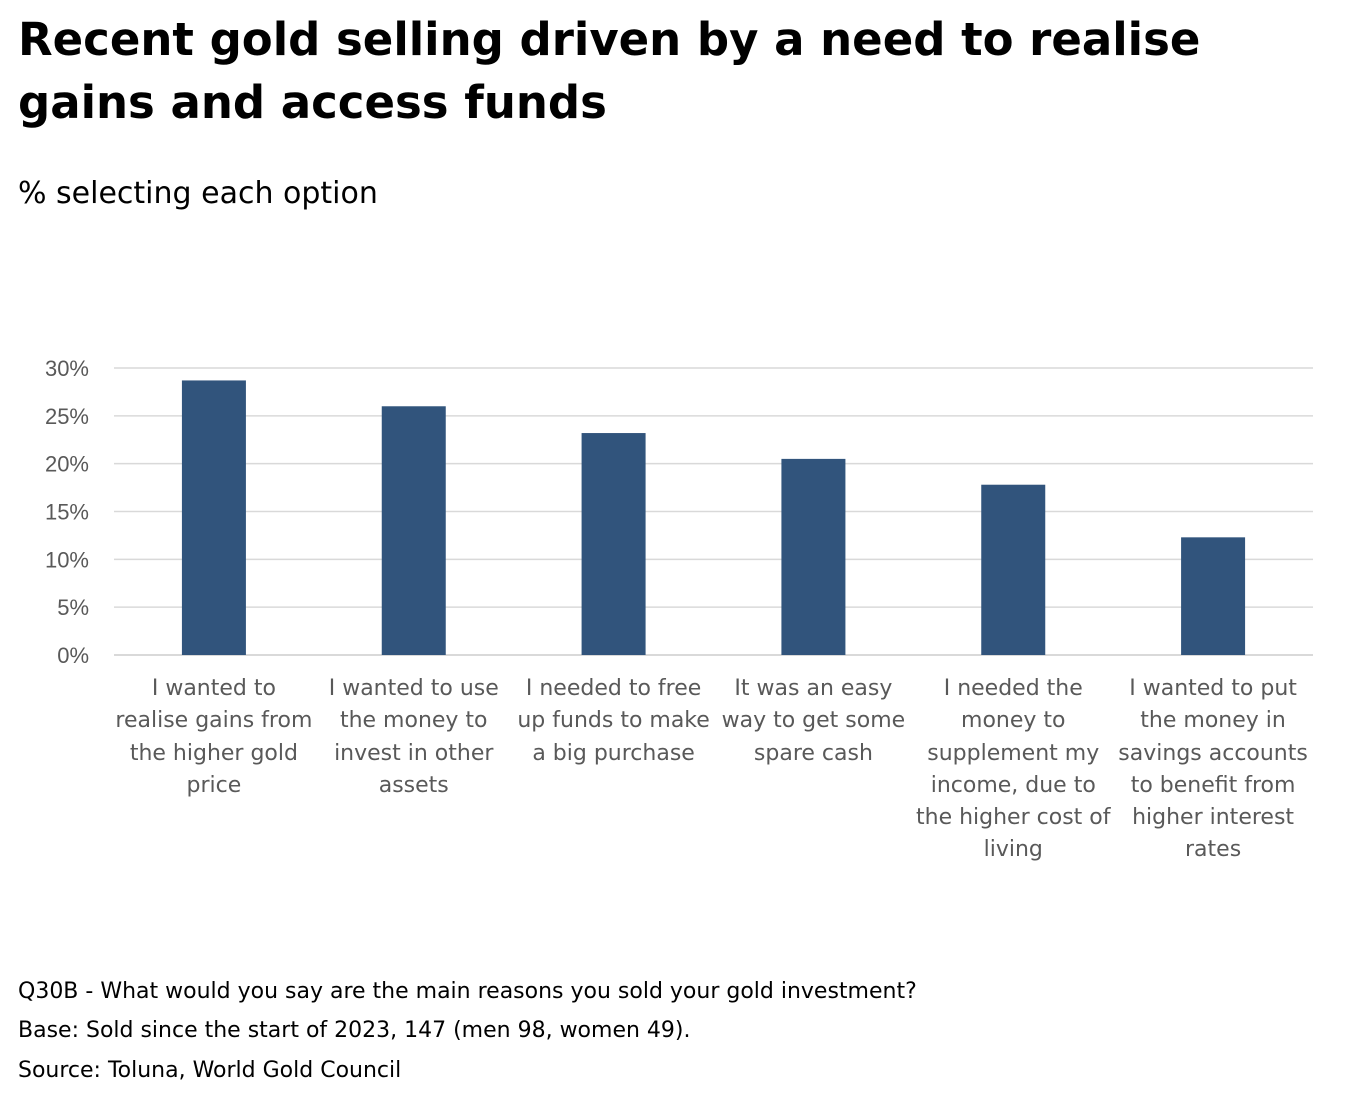 The image size is (1362, 1108). What do you see at coordinates (73, 655) in the screenshot?
I see `y-tick-label: 0%` at bounding box center [73, 655].